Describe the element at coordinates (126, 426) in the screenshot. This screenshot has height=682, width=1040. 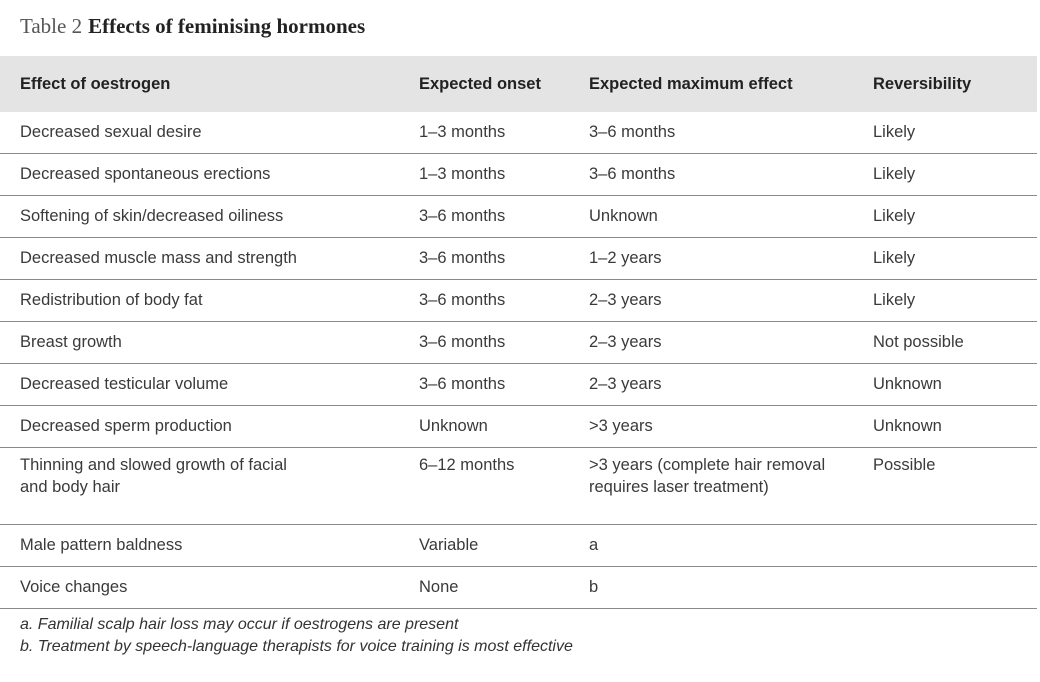
I see `cell-effect: Decreased sperm production` at that location.